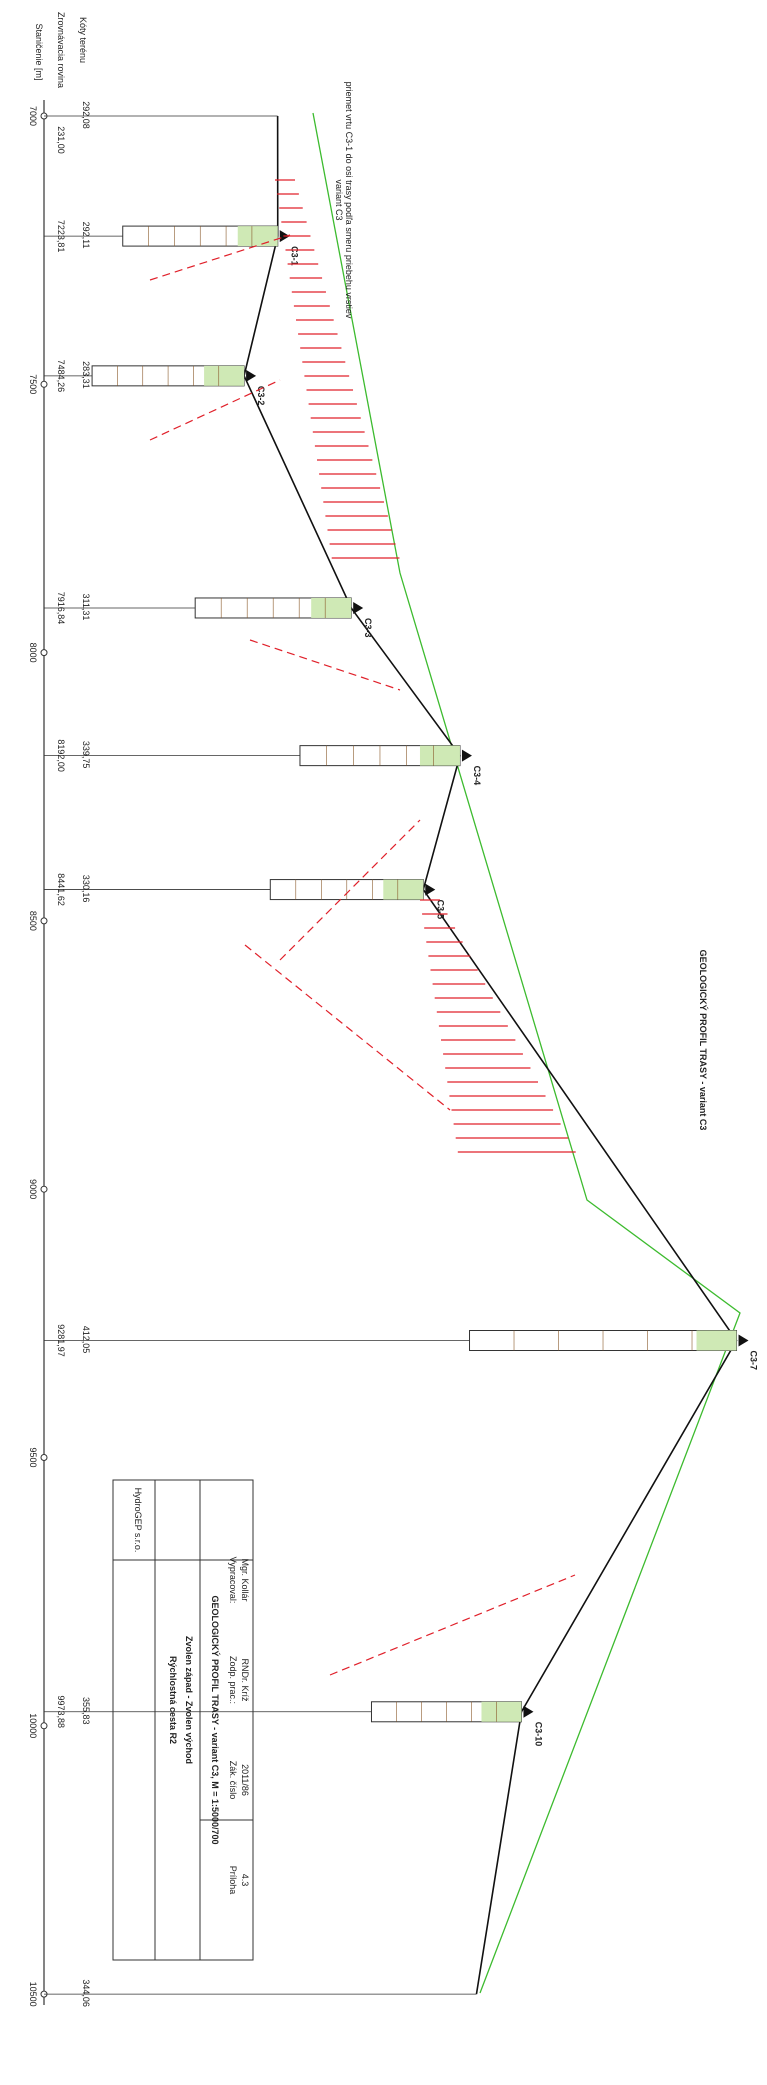  What do you see at coordinates (233, 1680) in the screenshot?
I see `tb-cell: Zodp. prac.:` at bounding box center [233, 1680].